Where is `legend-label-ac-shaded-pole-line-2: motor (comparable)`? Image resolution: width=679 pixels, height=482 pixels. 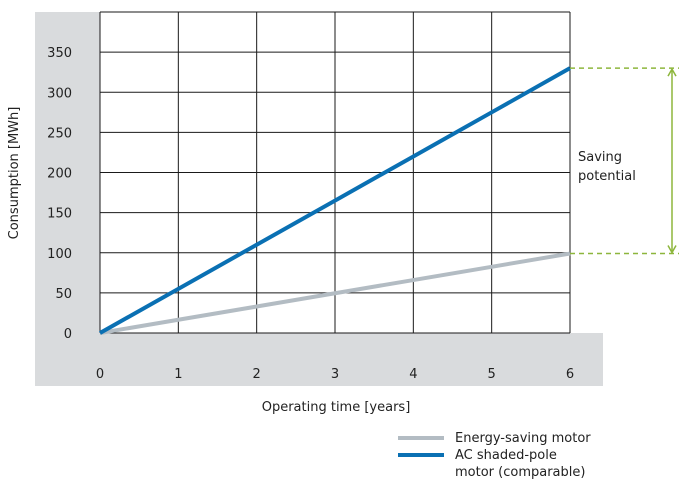 legend-label-ac-shaded-pole-line-2: motor (comparable) is located at coordinates (520, 472).